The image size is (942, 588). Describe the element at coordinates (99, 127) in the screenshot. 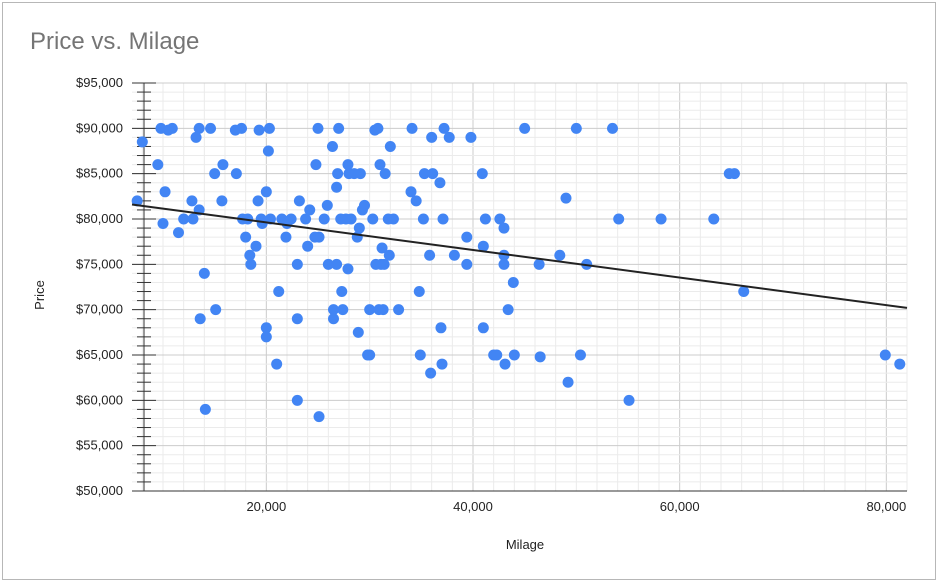

I see `y-tick-label: $90,000` at that location.